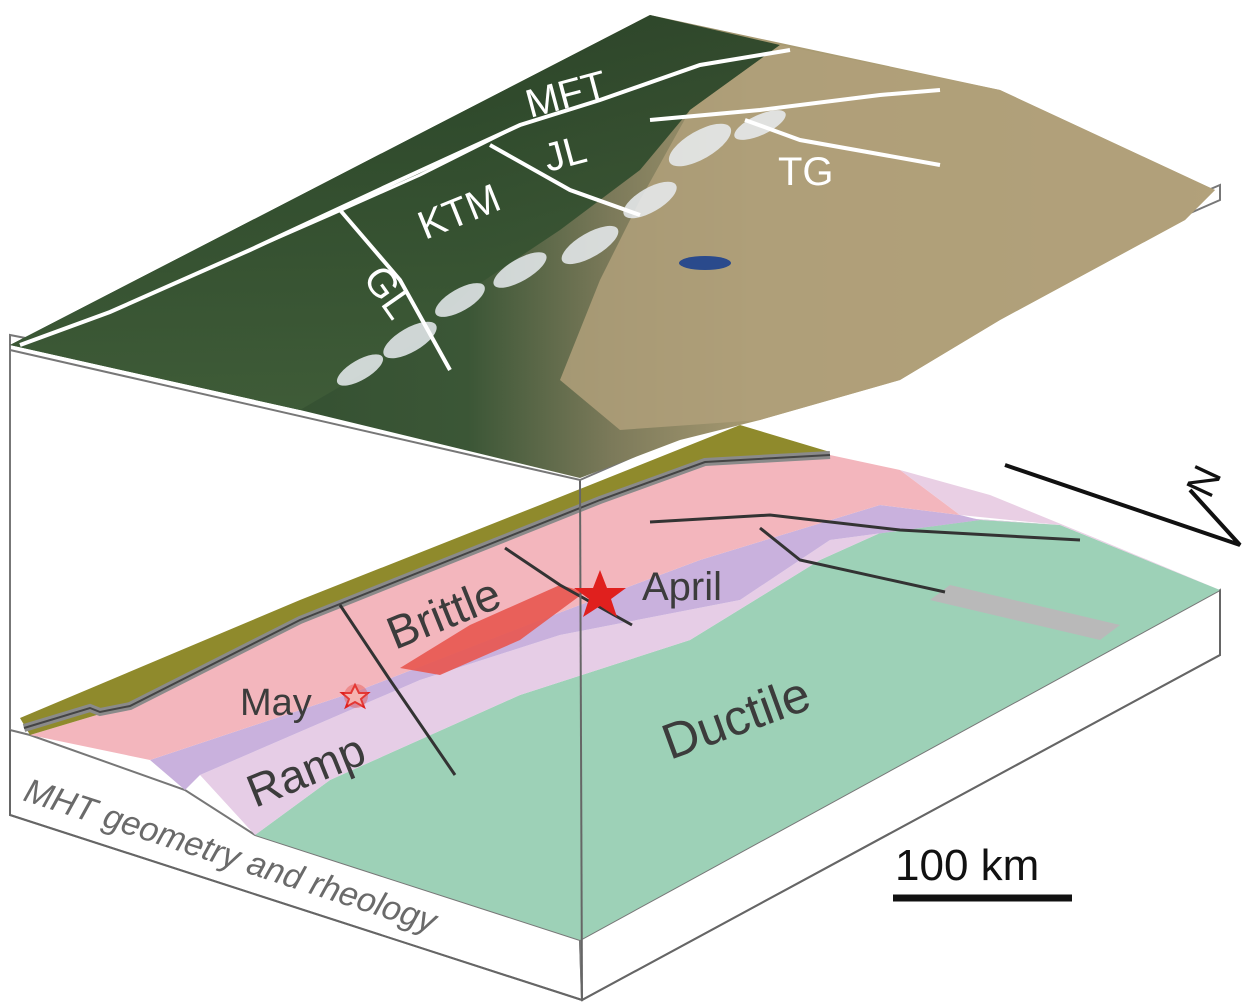  I want to click on may-label: May, so click(276, 703).